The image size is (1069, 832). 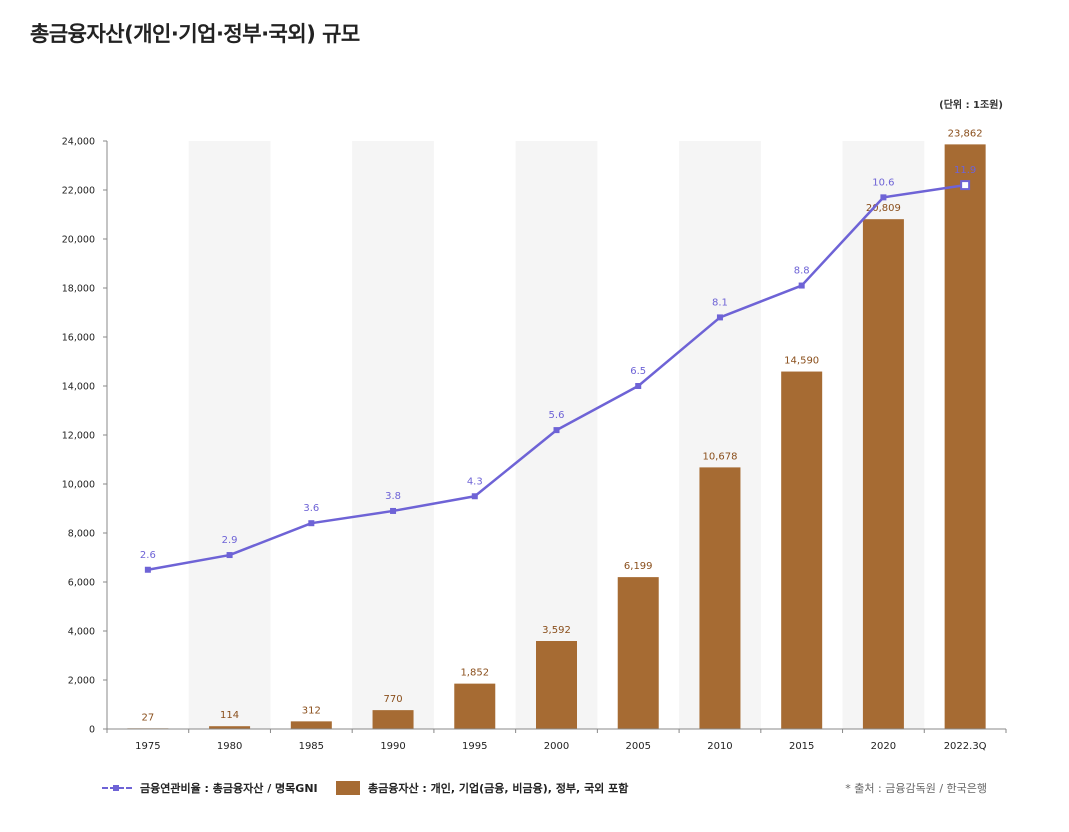 I want to click on bar-value-label: 10,678, so click(x=719, y=456).